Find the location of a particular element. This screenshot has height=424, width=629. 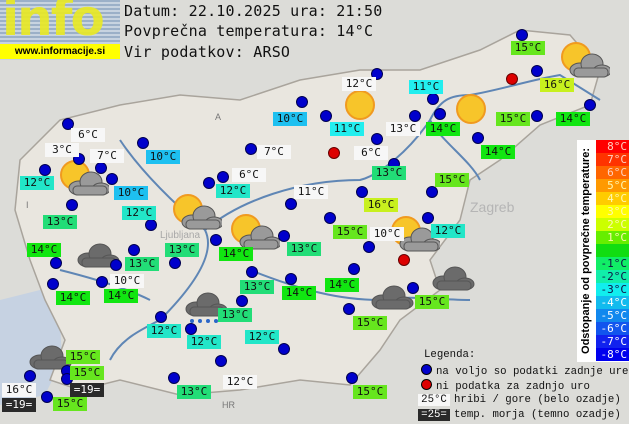

info-logo: info www.informacije.si is located at coordinates (60, 30).